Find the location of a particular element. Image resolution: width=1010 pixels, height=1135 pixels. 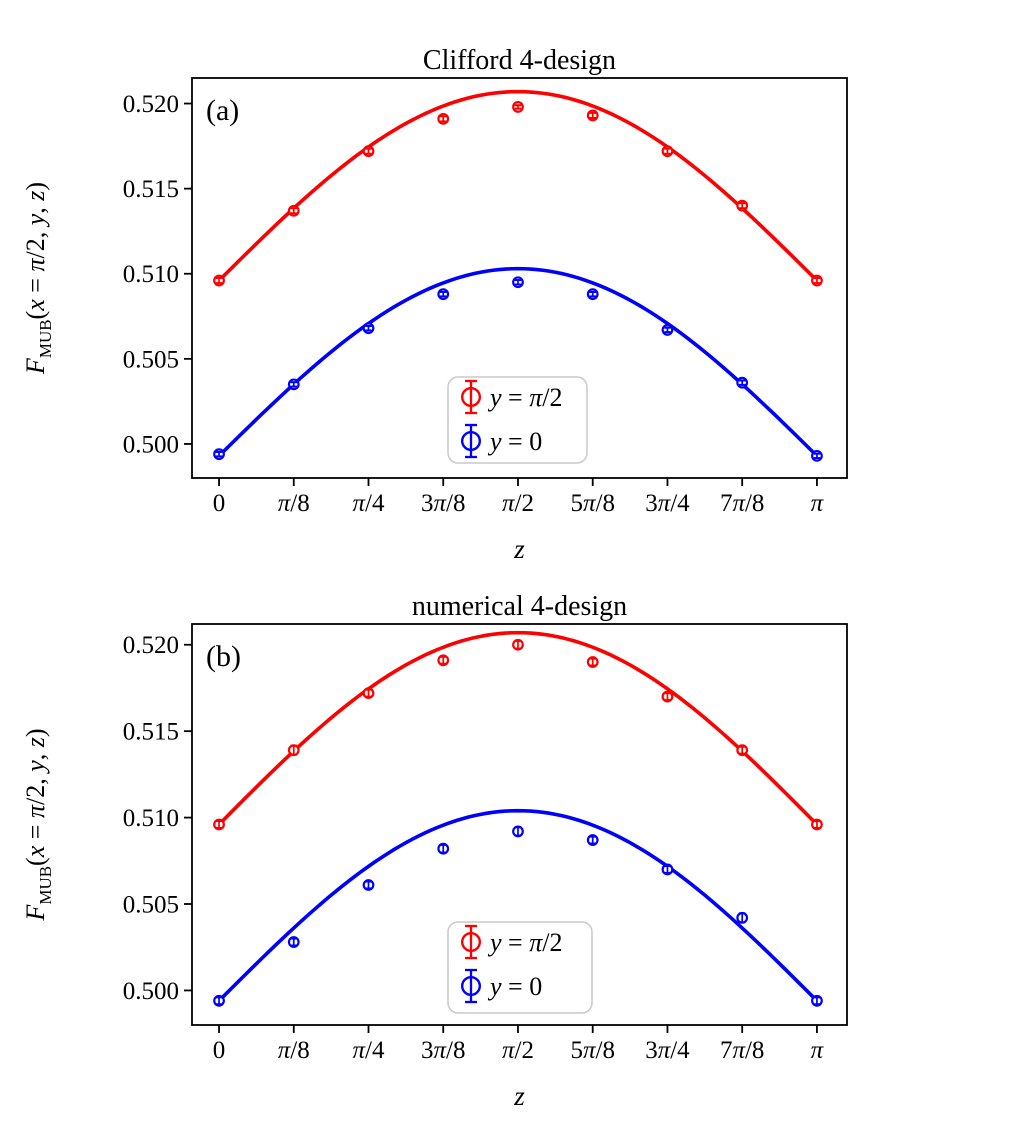

panel-a-legend: y = π/2 y = 0 is located at coordinates (517, 420).